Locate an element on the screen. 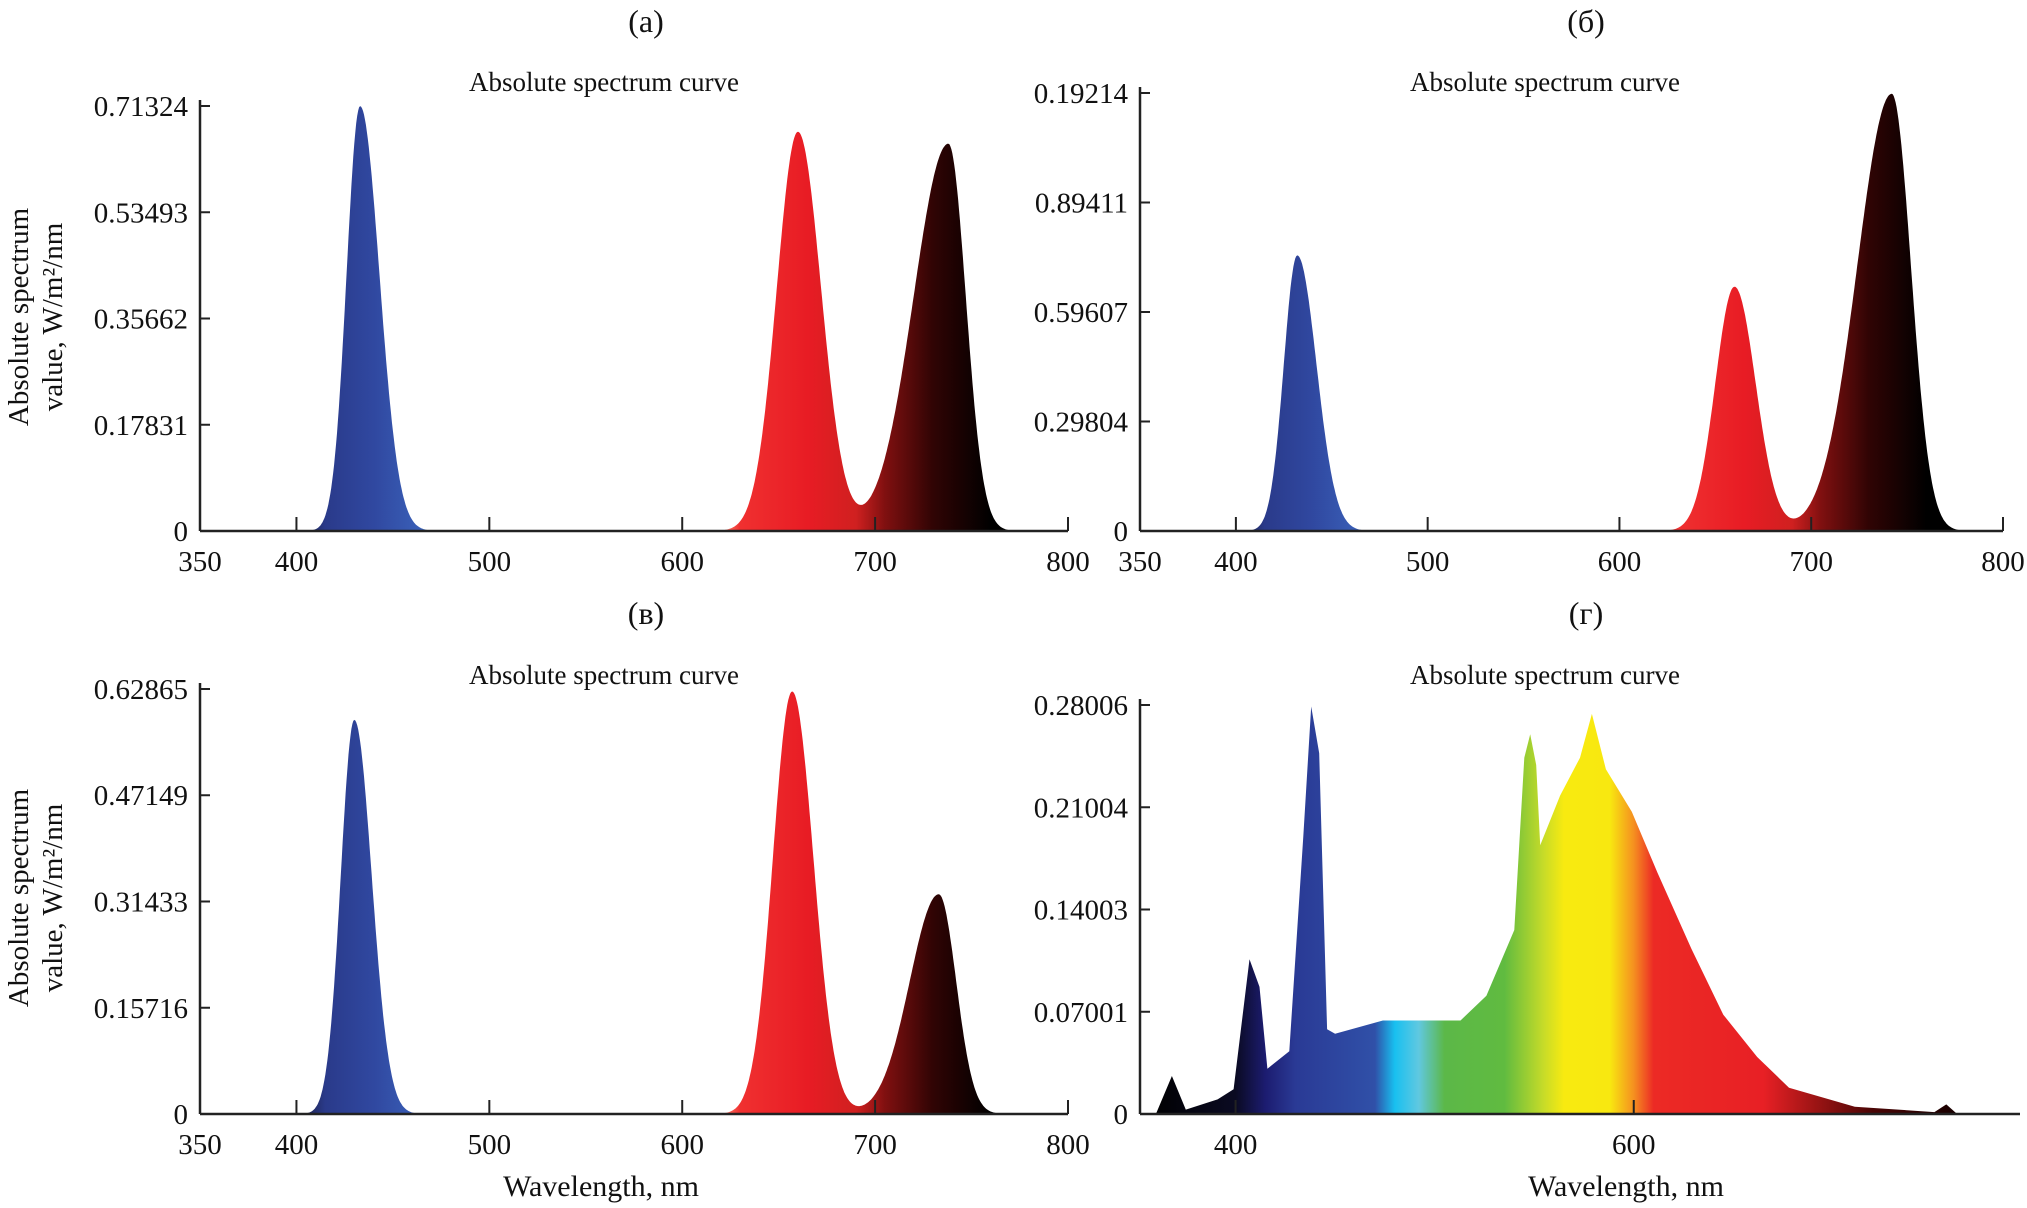  y-tick-label: 0.47149 is located at coordinates (141, 796).